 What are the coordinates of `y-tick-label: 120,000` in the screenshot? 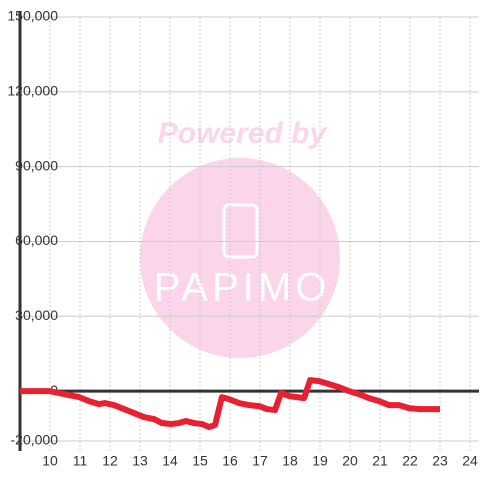 It's located at (32, 91).